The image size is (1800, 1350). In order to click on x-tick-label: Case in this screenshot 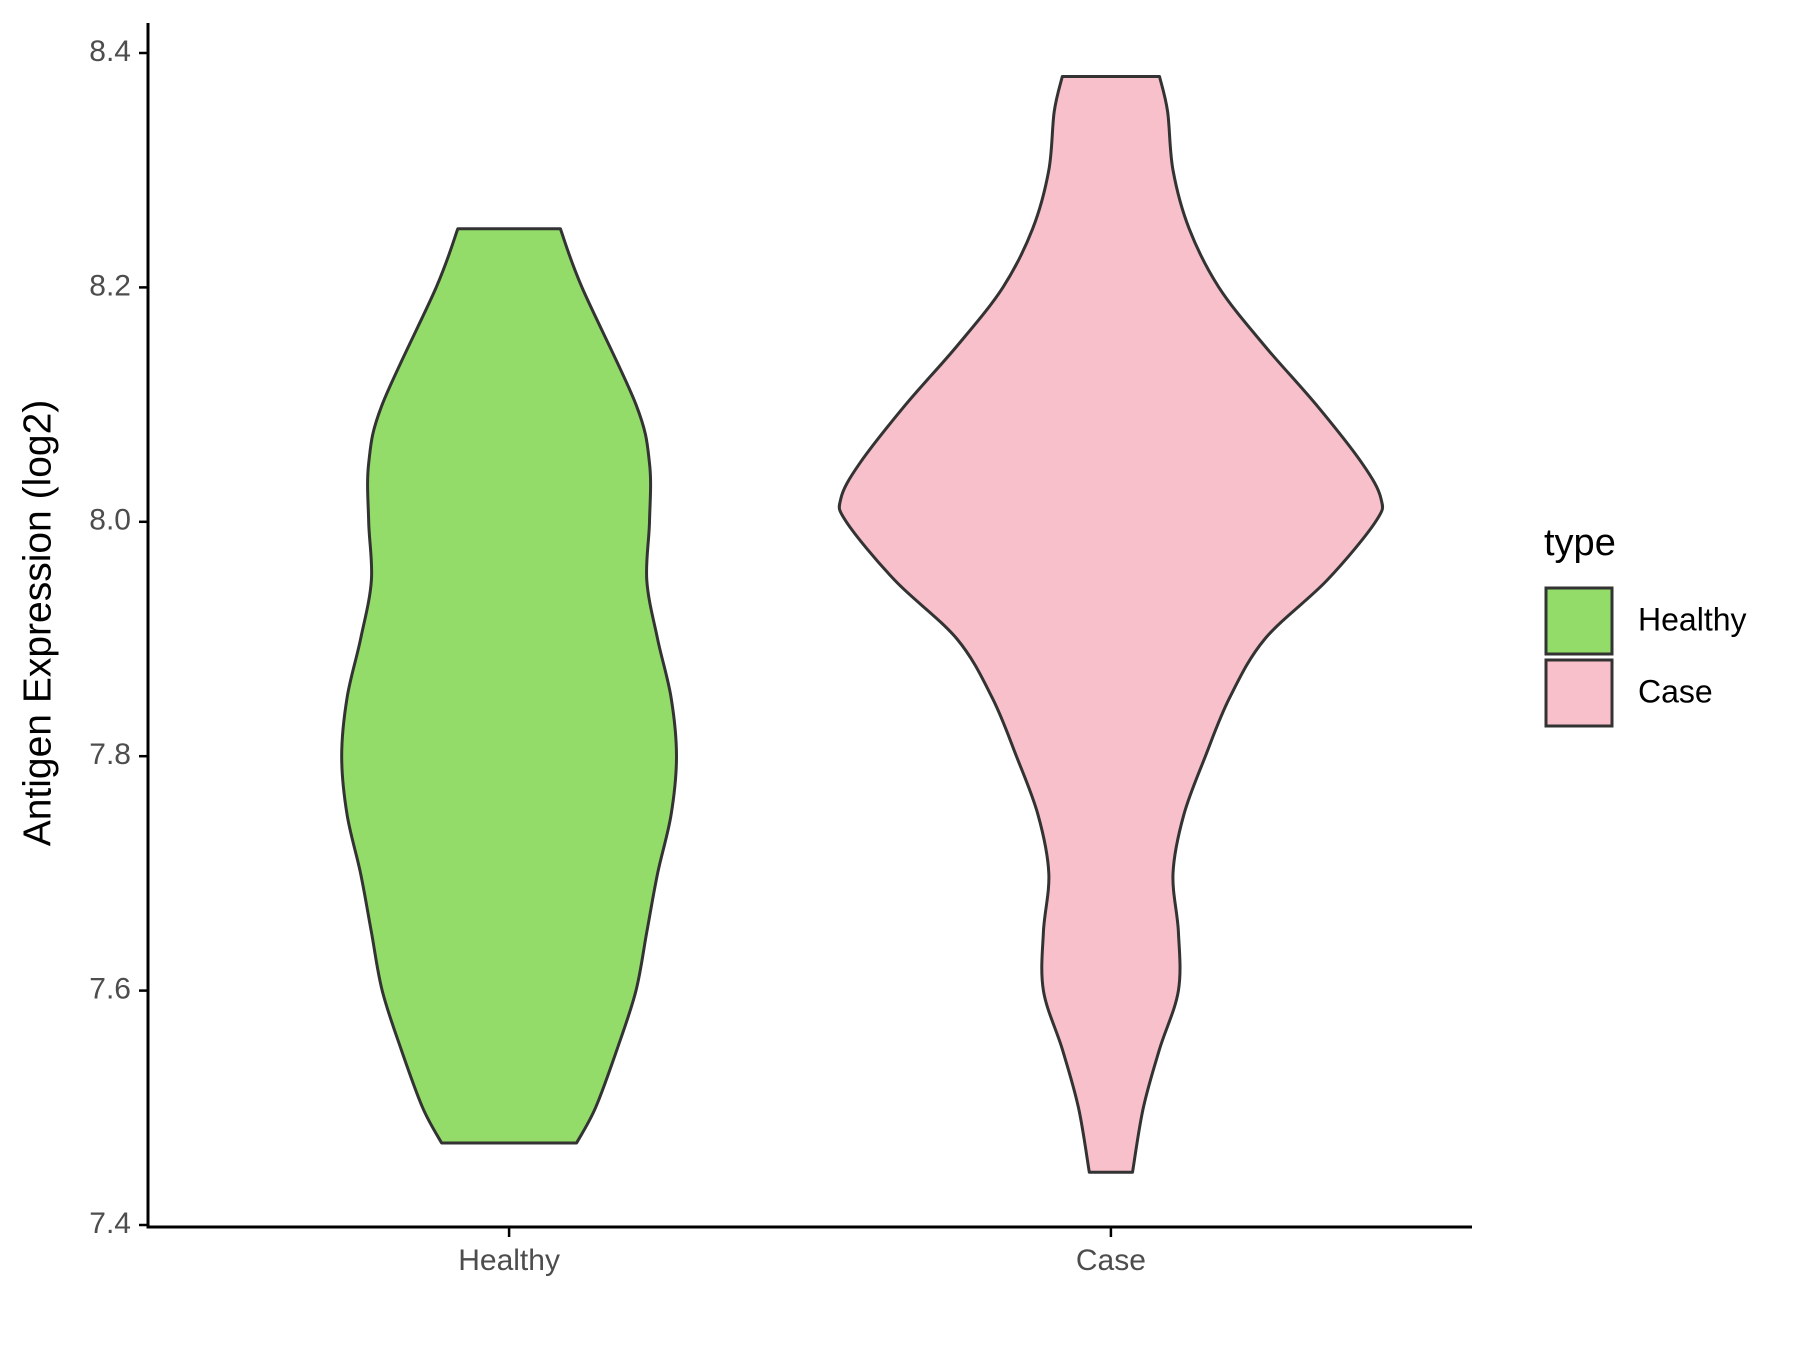, I will do `click(1111, 1260)`.